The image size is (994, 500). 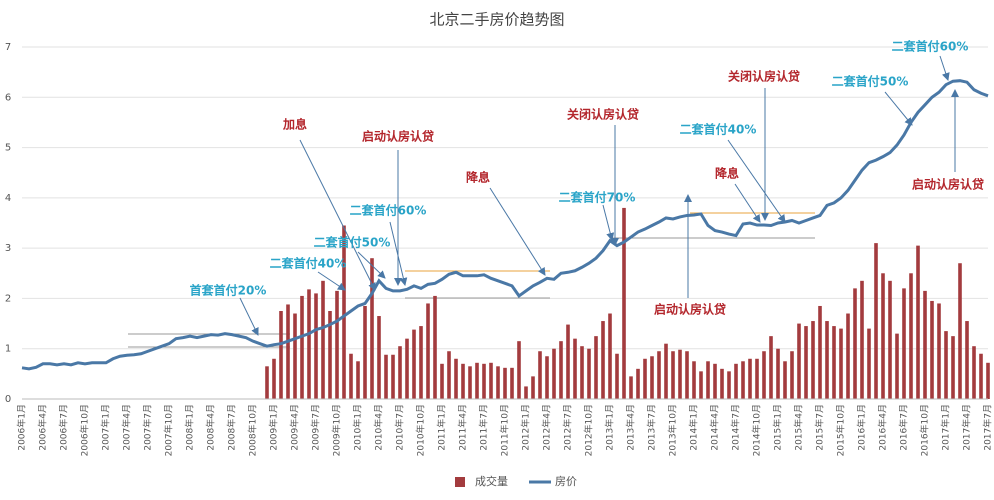 What do you see at coordinates (547, 427) in the screenshot?
I see `x-tick-label: 2012年4月` at bounding box center [547, 427].